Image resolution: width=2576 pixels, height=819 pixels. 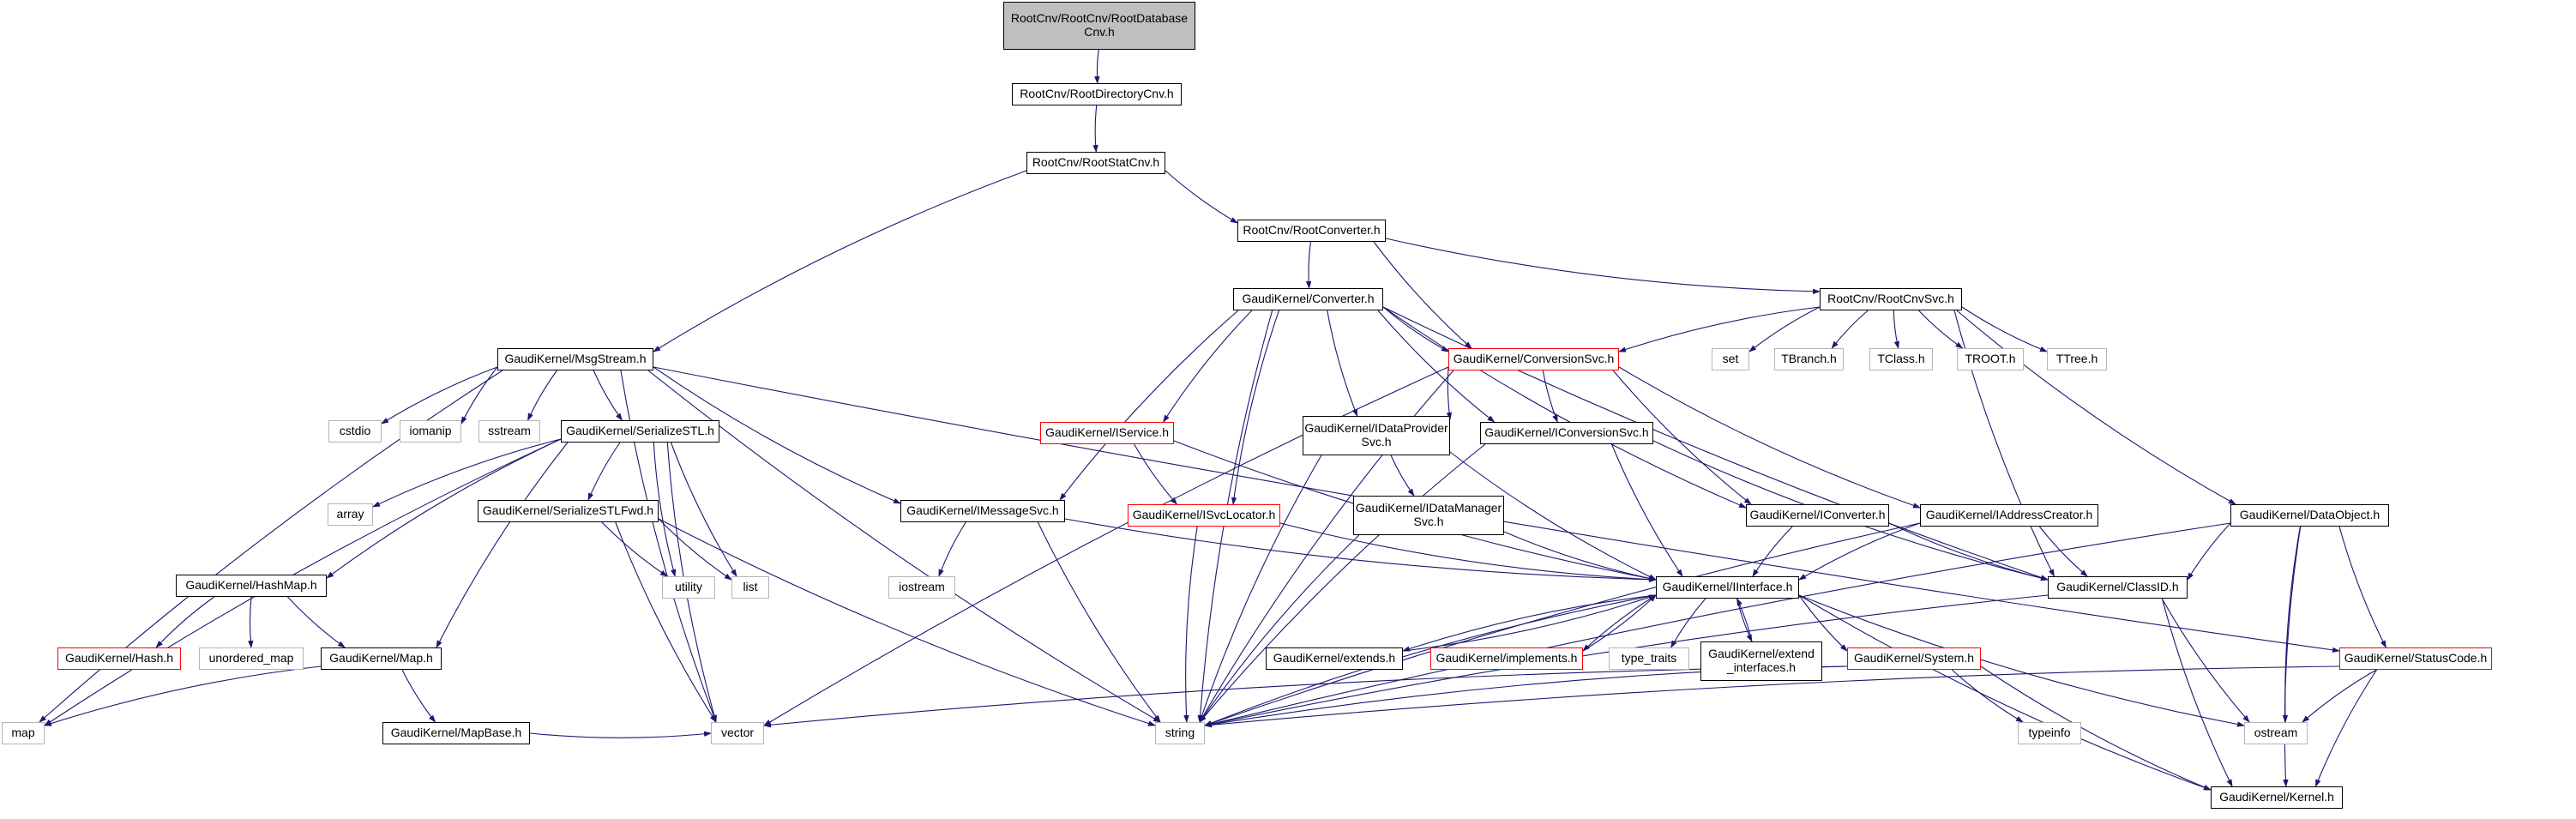 I want to click on edge-idataprovidersvc-to-iinterface, so click(x=1553, y=516).